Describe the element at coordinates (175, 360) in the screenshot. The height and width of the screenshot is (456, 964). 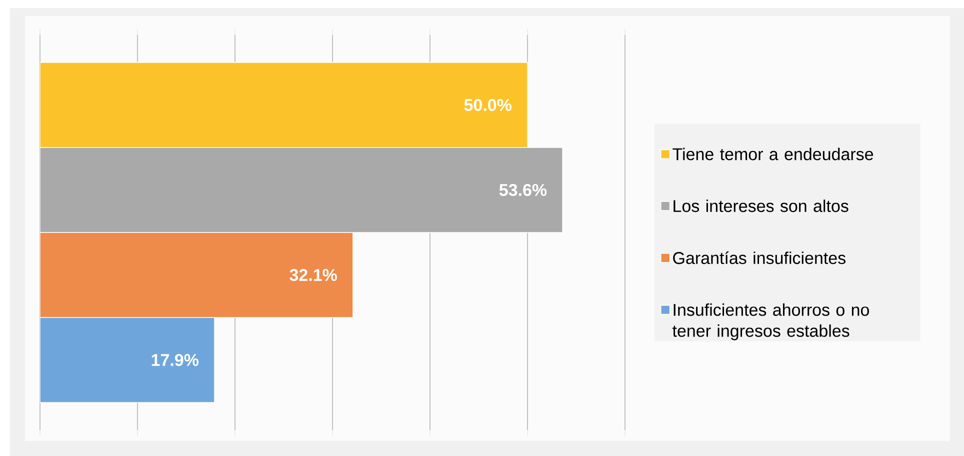
I see `data-label: 17.9%` at that location.